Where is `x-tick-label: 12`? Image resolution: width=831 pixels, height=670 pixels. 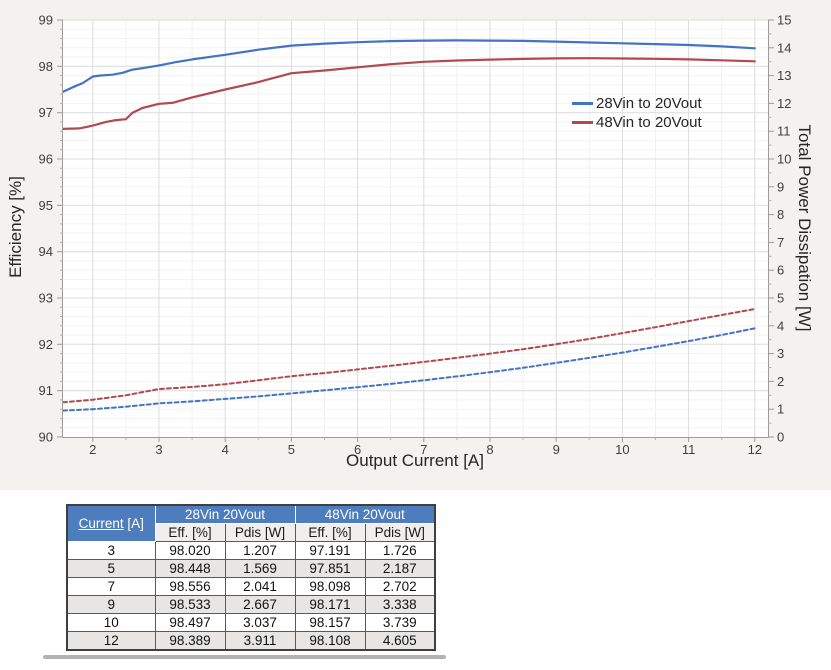
x-tick-label: 12 is located at coordinates (755, 449).